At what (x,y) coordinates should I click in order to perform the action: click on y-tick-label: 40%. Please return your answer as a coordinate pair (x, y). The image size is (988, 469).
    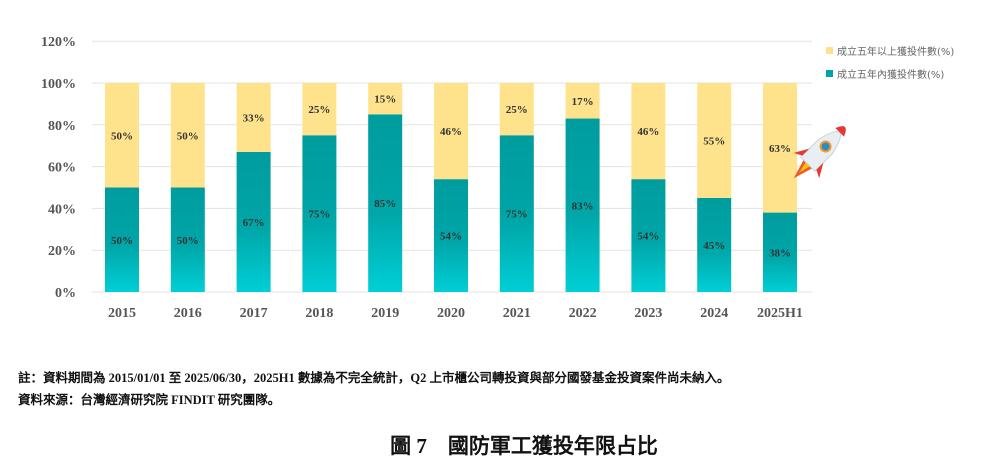
    Looking at the image, I should click on (62, 209).